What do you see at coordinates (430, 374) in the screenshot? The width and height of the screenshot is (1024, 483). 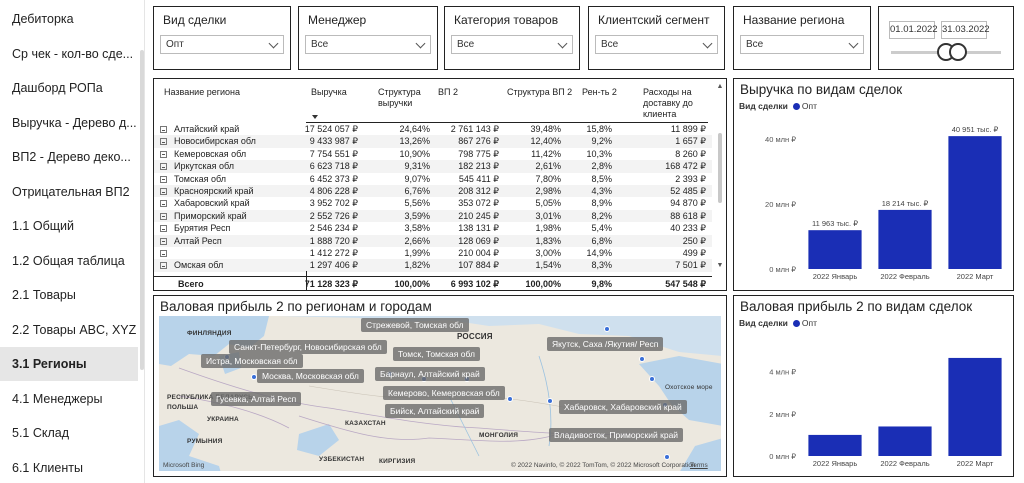 I see `map-label: Барнаул, Алтайский край` at bounding box center [430, 374].